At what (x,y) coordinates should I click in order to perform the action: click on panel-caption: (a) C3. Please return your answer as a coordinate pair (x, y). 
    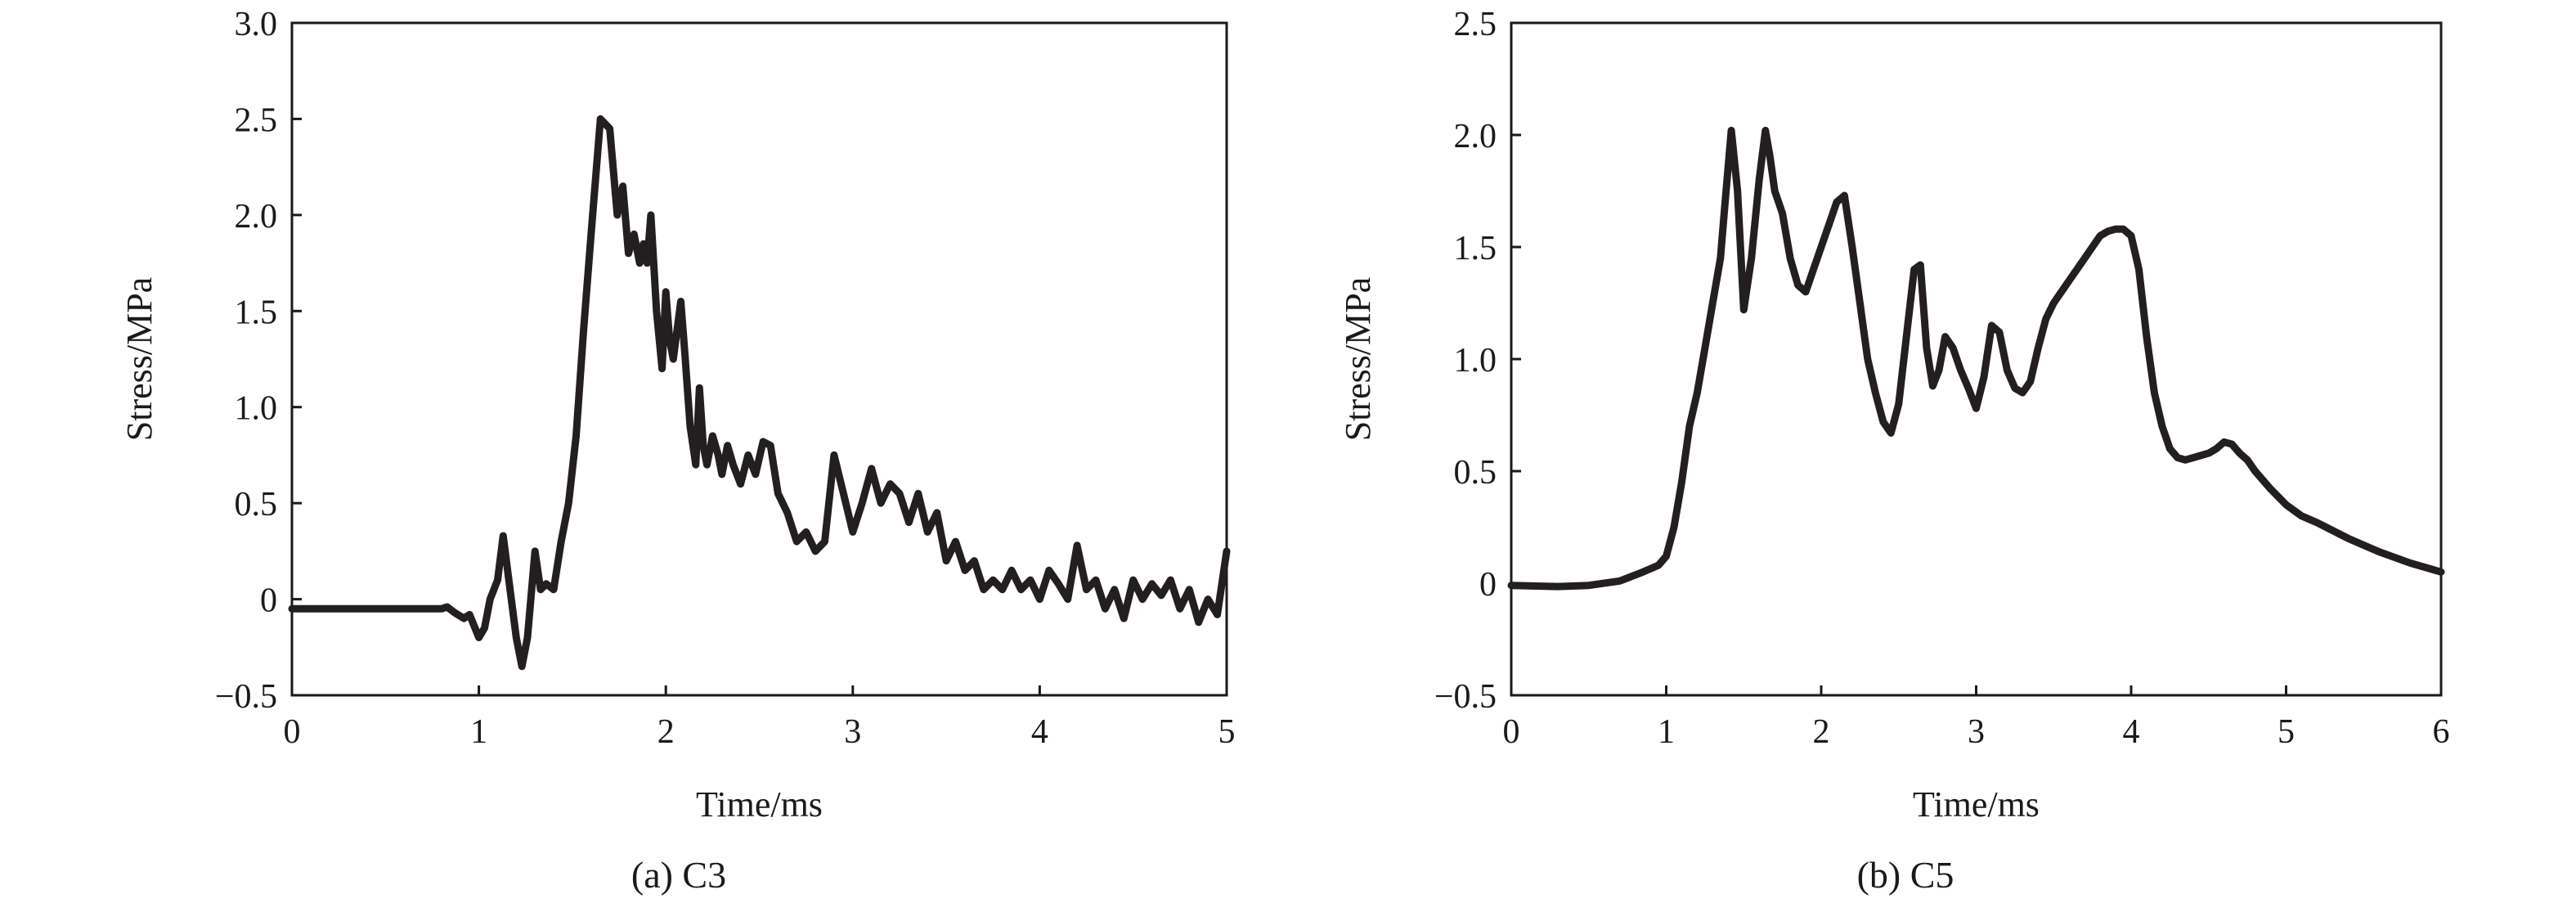
    Looking at the image, I should click on (678, 875).